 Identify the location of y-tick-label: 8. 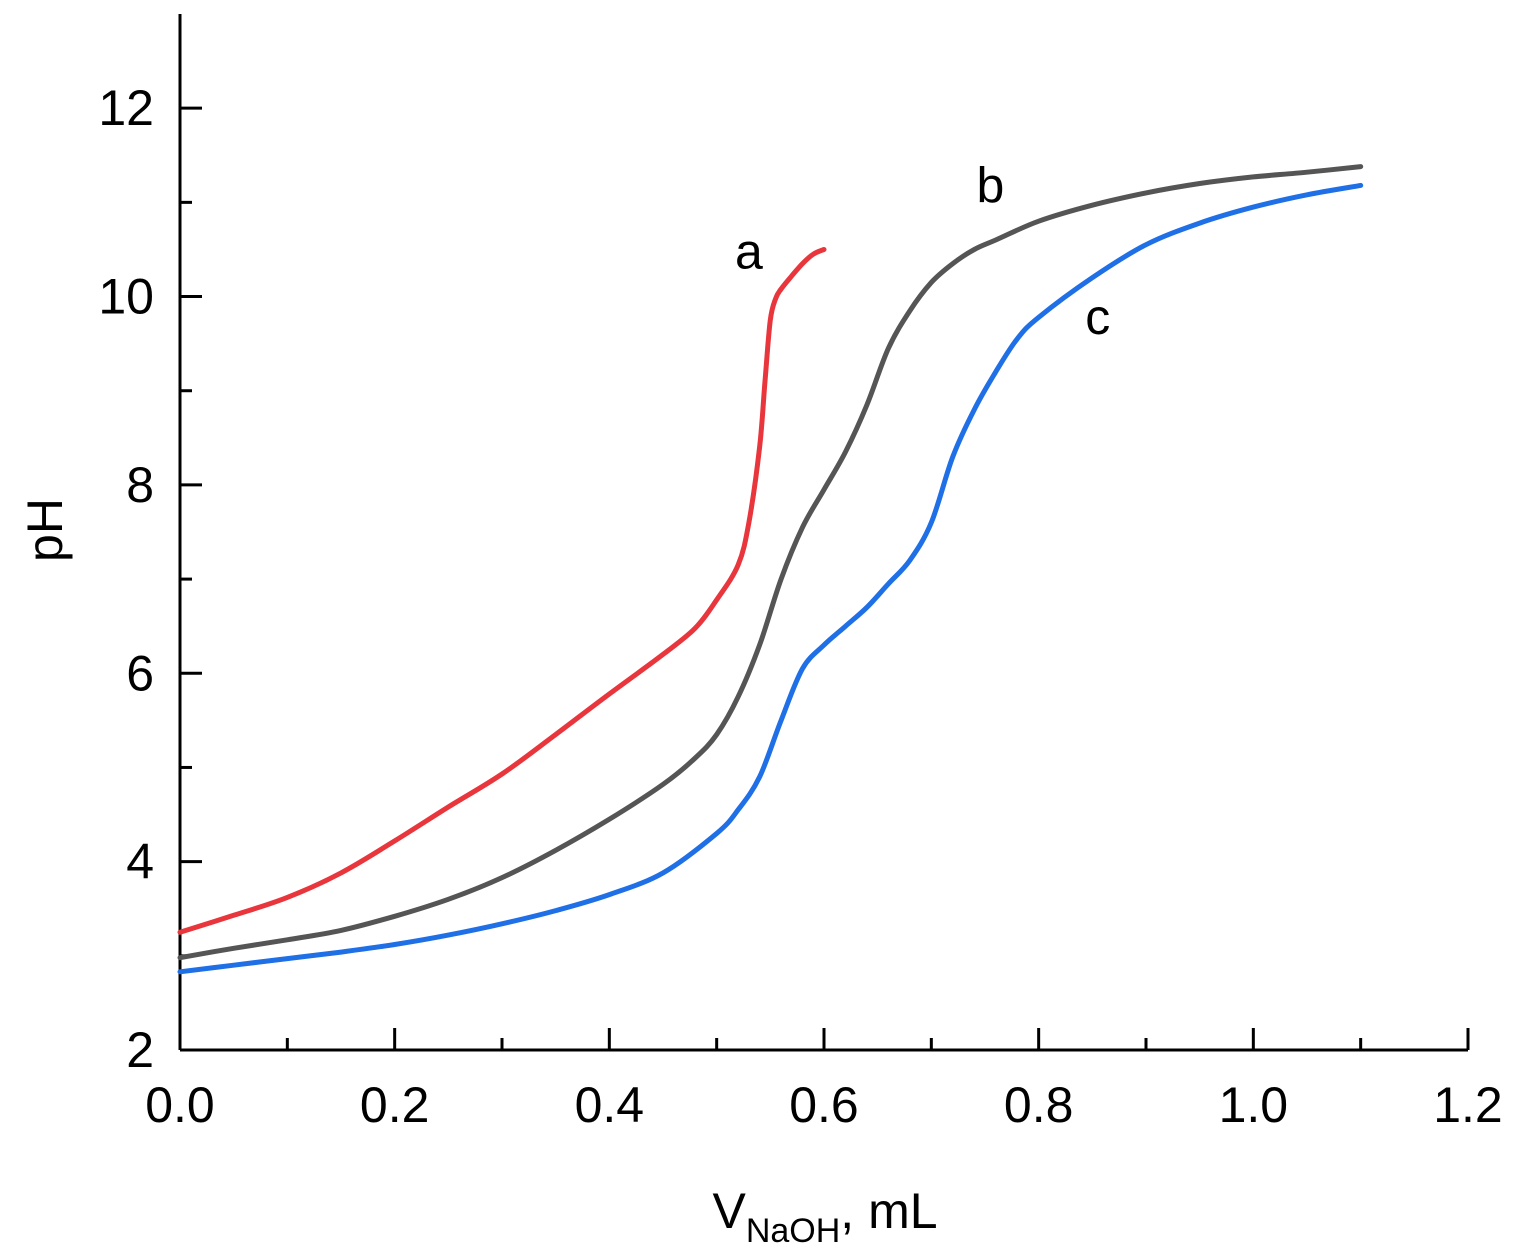
(140, 485).